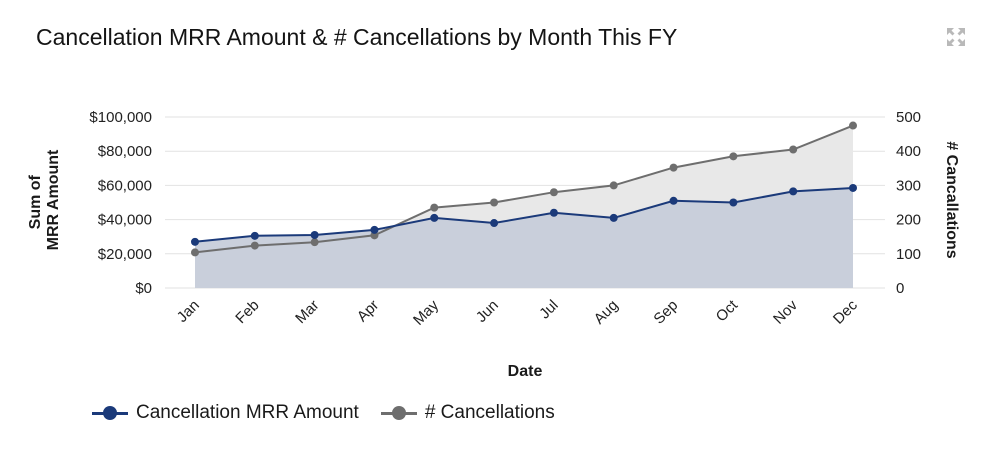 The height and width of the screenshot is (457, 1000). Describe the element at coordinates (908, 254) in the screenshot. I see `right-tick-label: 100` at that location.